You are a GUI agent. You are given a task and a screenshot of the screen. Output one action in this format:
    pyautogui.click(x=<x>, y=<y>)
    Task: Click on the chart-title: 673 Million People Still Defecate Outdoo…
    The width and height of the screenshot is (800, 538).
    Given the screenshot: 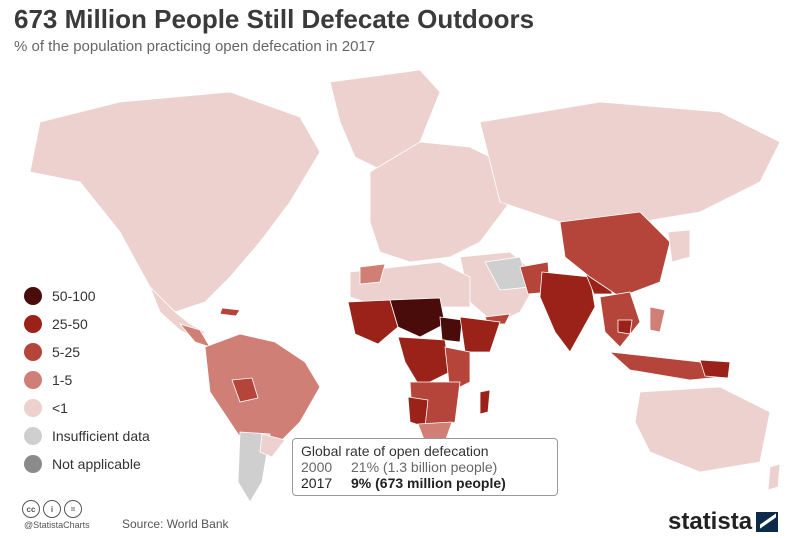 What is the action you would take?
    pyautogui.click(x=274, y=19)
    